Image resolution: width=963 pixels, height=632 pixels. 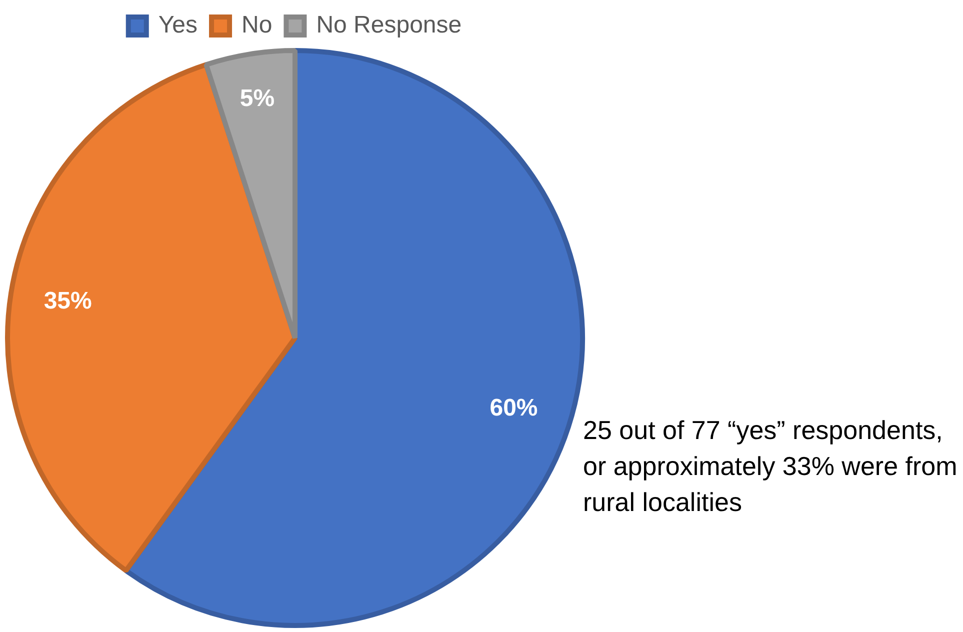 What do you see at coordinates (514, 408) in the screenshot?
I see `data-label: 60%` at bounding box center [514, 408].